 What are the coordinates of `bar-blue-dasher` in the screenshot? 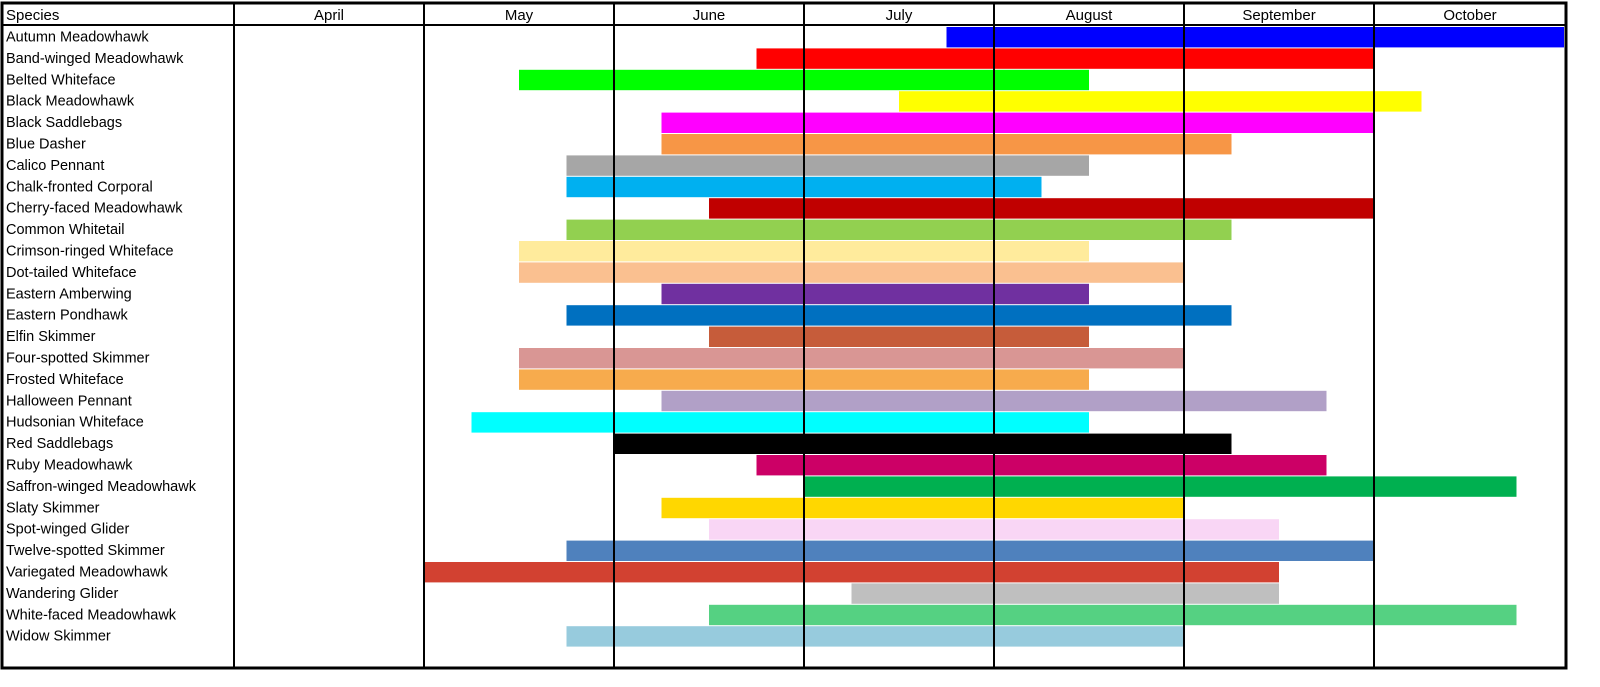 It's located at (946, 144).